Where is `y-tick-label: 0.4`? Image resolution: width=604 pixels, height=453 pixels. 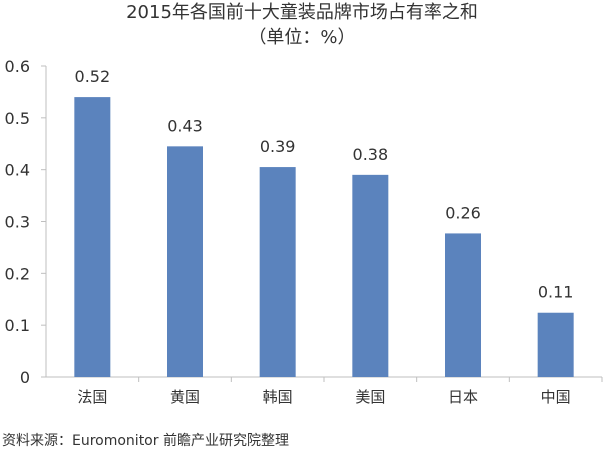
y-tick-label: 0.4 is located at coordinates (17, 170).